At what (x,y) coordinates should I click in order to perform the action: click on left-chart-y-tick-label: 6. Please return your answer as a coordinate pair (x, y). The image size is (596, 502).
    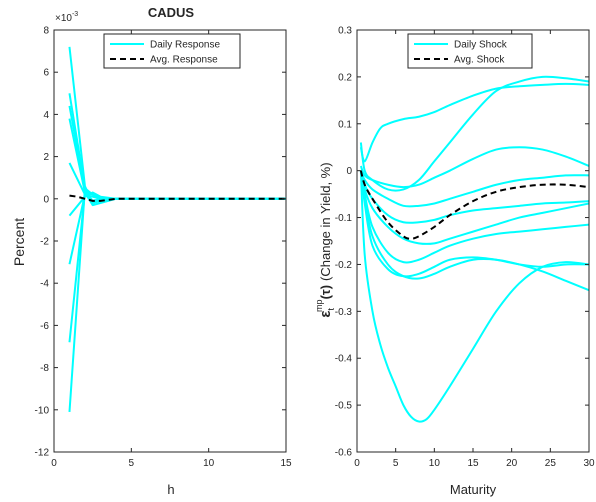
    Looking at the image, I should click on (46, 73).